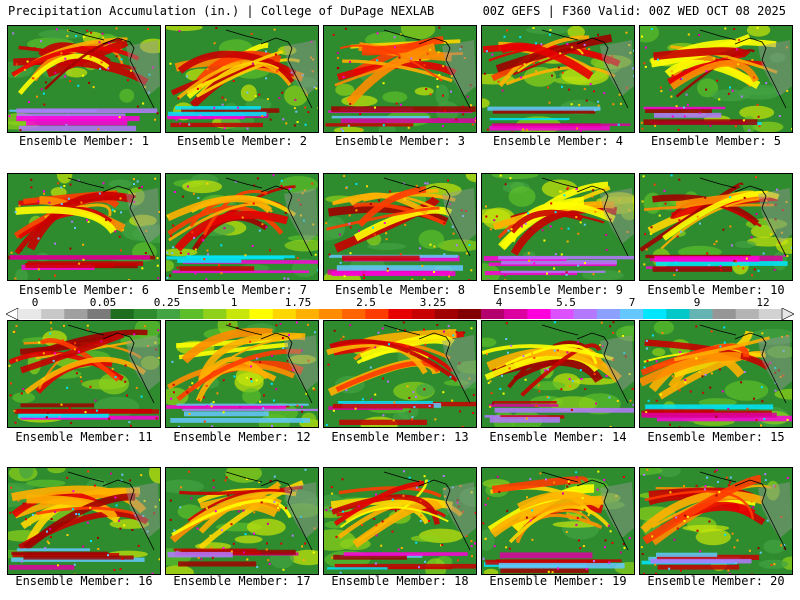 The image size is (800, 600). I want to click on colorbar-tick-4: 1.75, so click(298, 302).